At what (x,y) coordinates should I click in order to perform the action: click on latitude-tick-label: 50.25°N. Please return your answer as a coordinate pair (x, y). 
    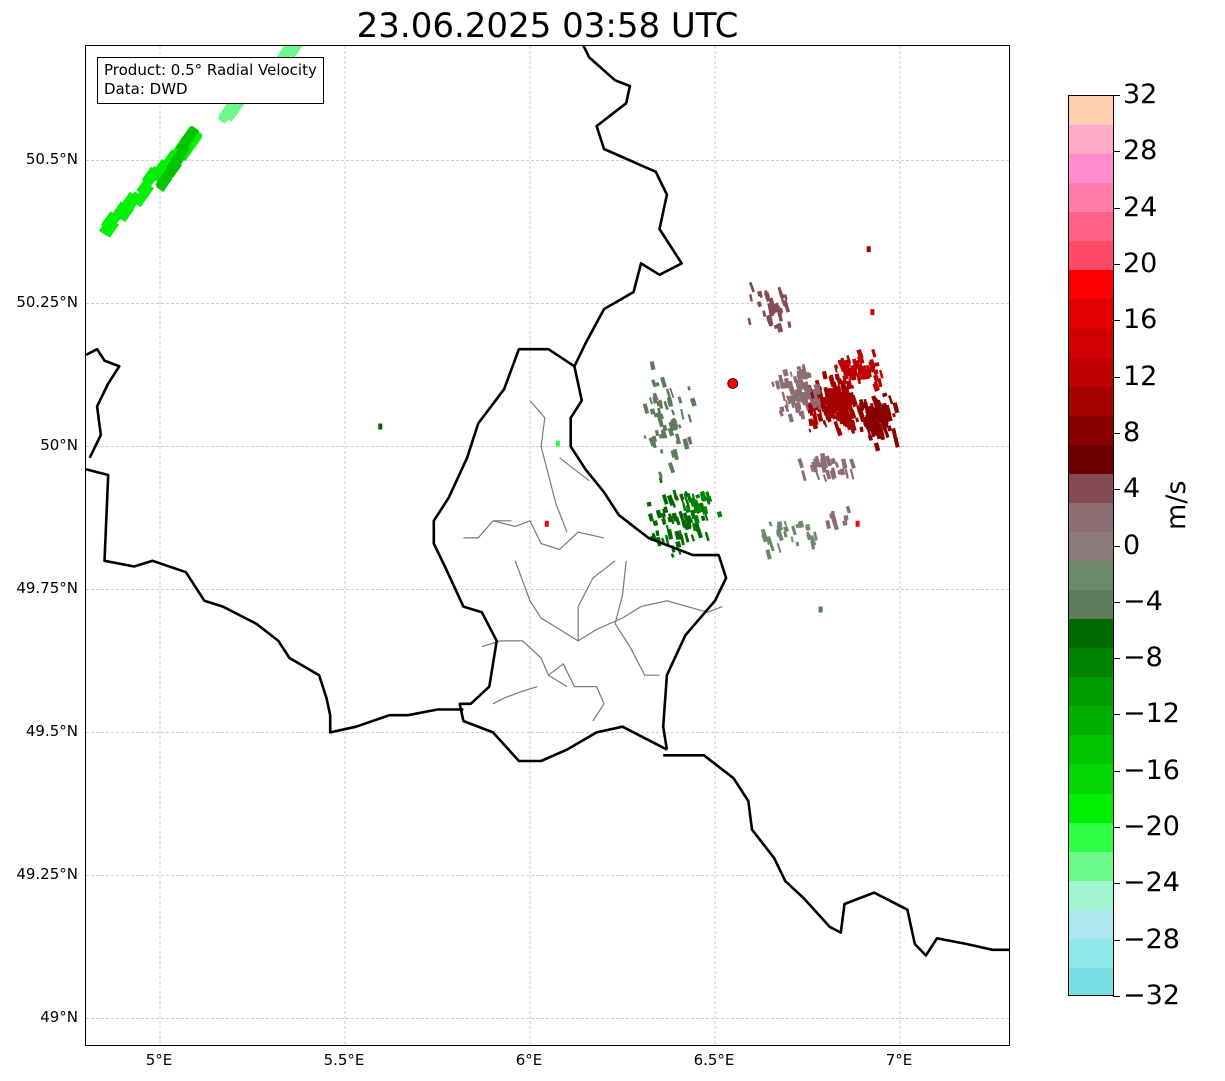
    Looking at the image, I should click on (47, 302).